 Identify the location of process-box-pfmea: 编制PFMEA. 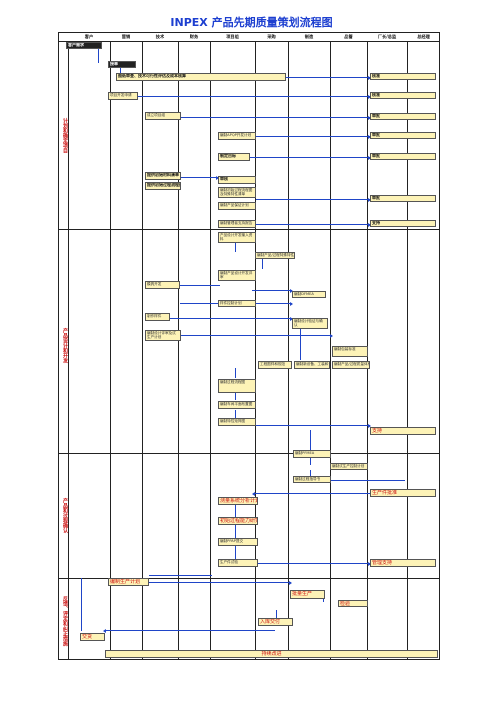
(312, 454).